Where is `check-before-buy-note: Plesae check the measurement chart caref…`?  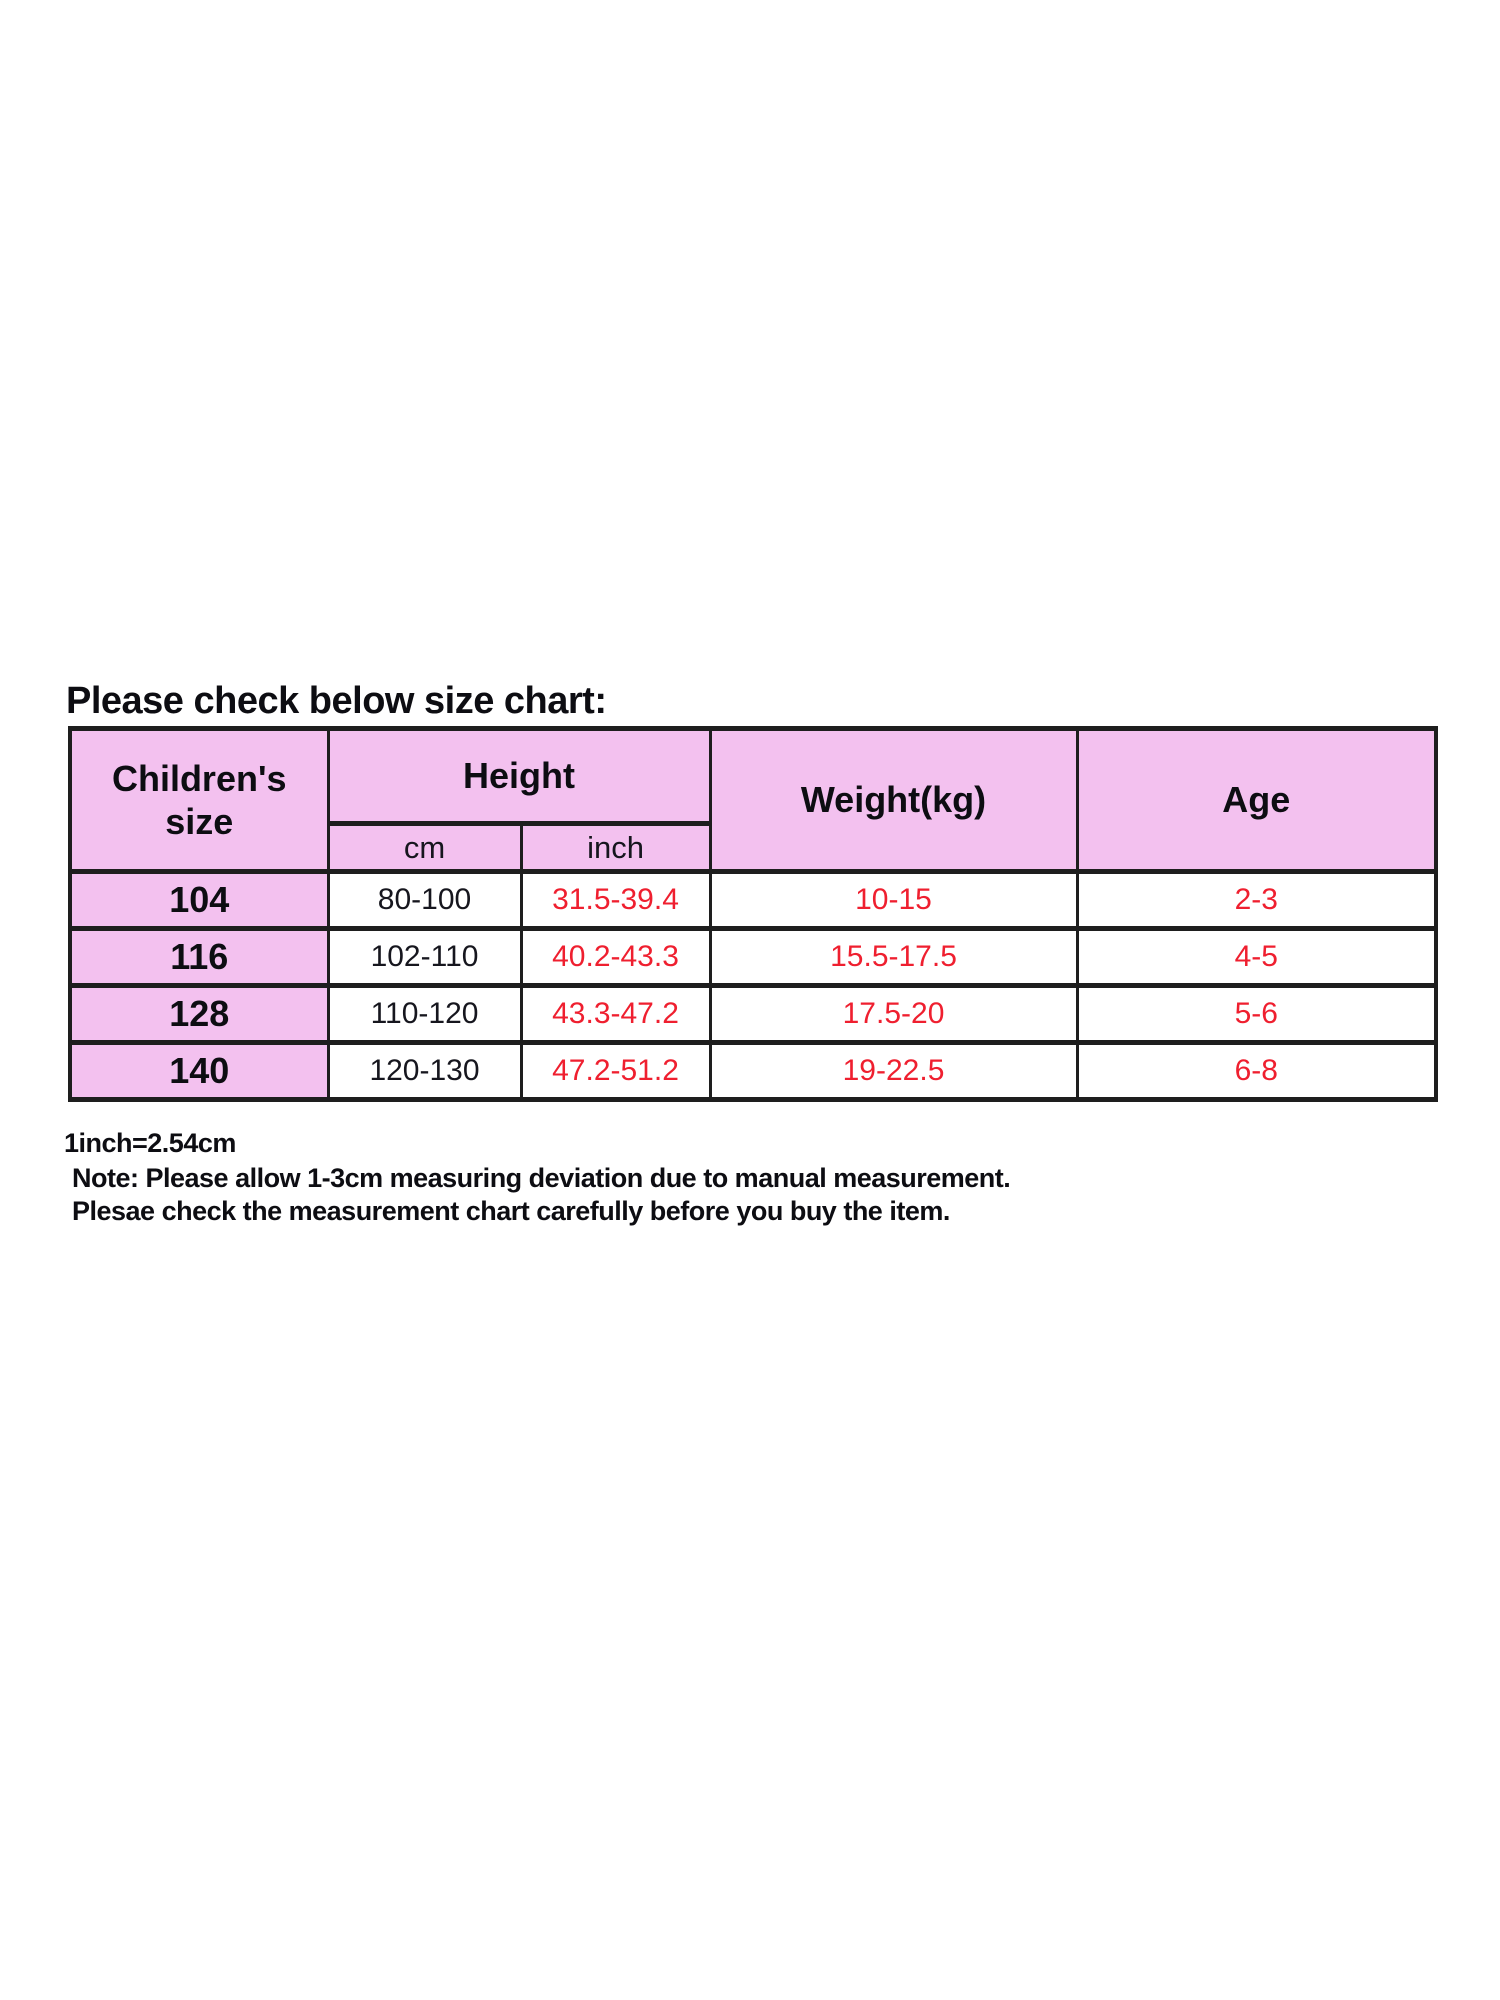
check-before-buy-note: Plesae check the measurement chart caref… is located at coordinates (511, 1211).